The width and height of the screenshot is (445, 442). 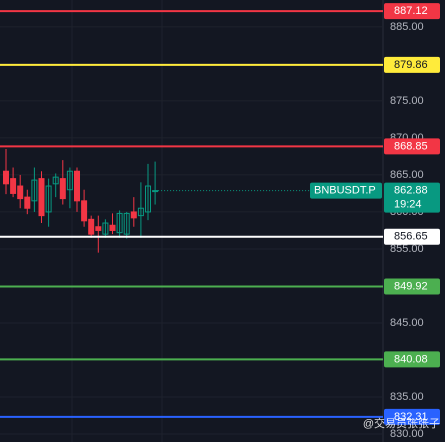 What do you see at coordinates (412, 197) in the screenshot?
I see `last-price-box` at bounding box center [412, 197].